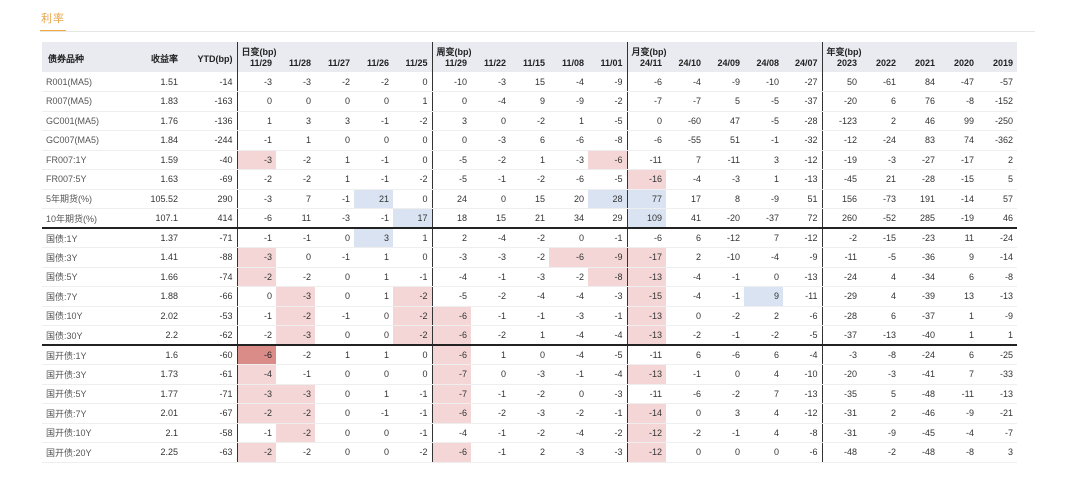  I want to click on yield-value: 1.59, so click(162, 160).